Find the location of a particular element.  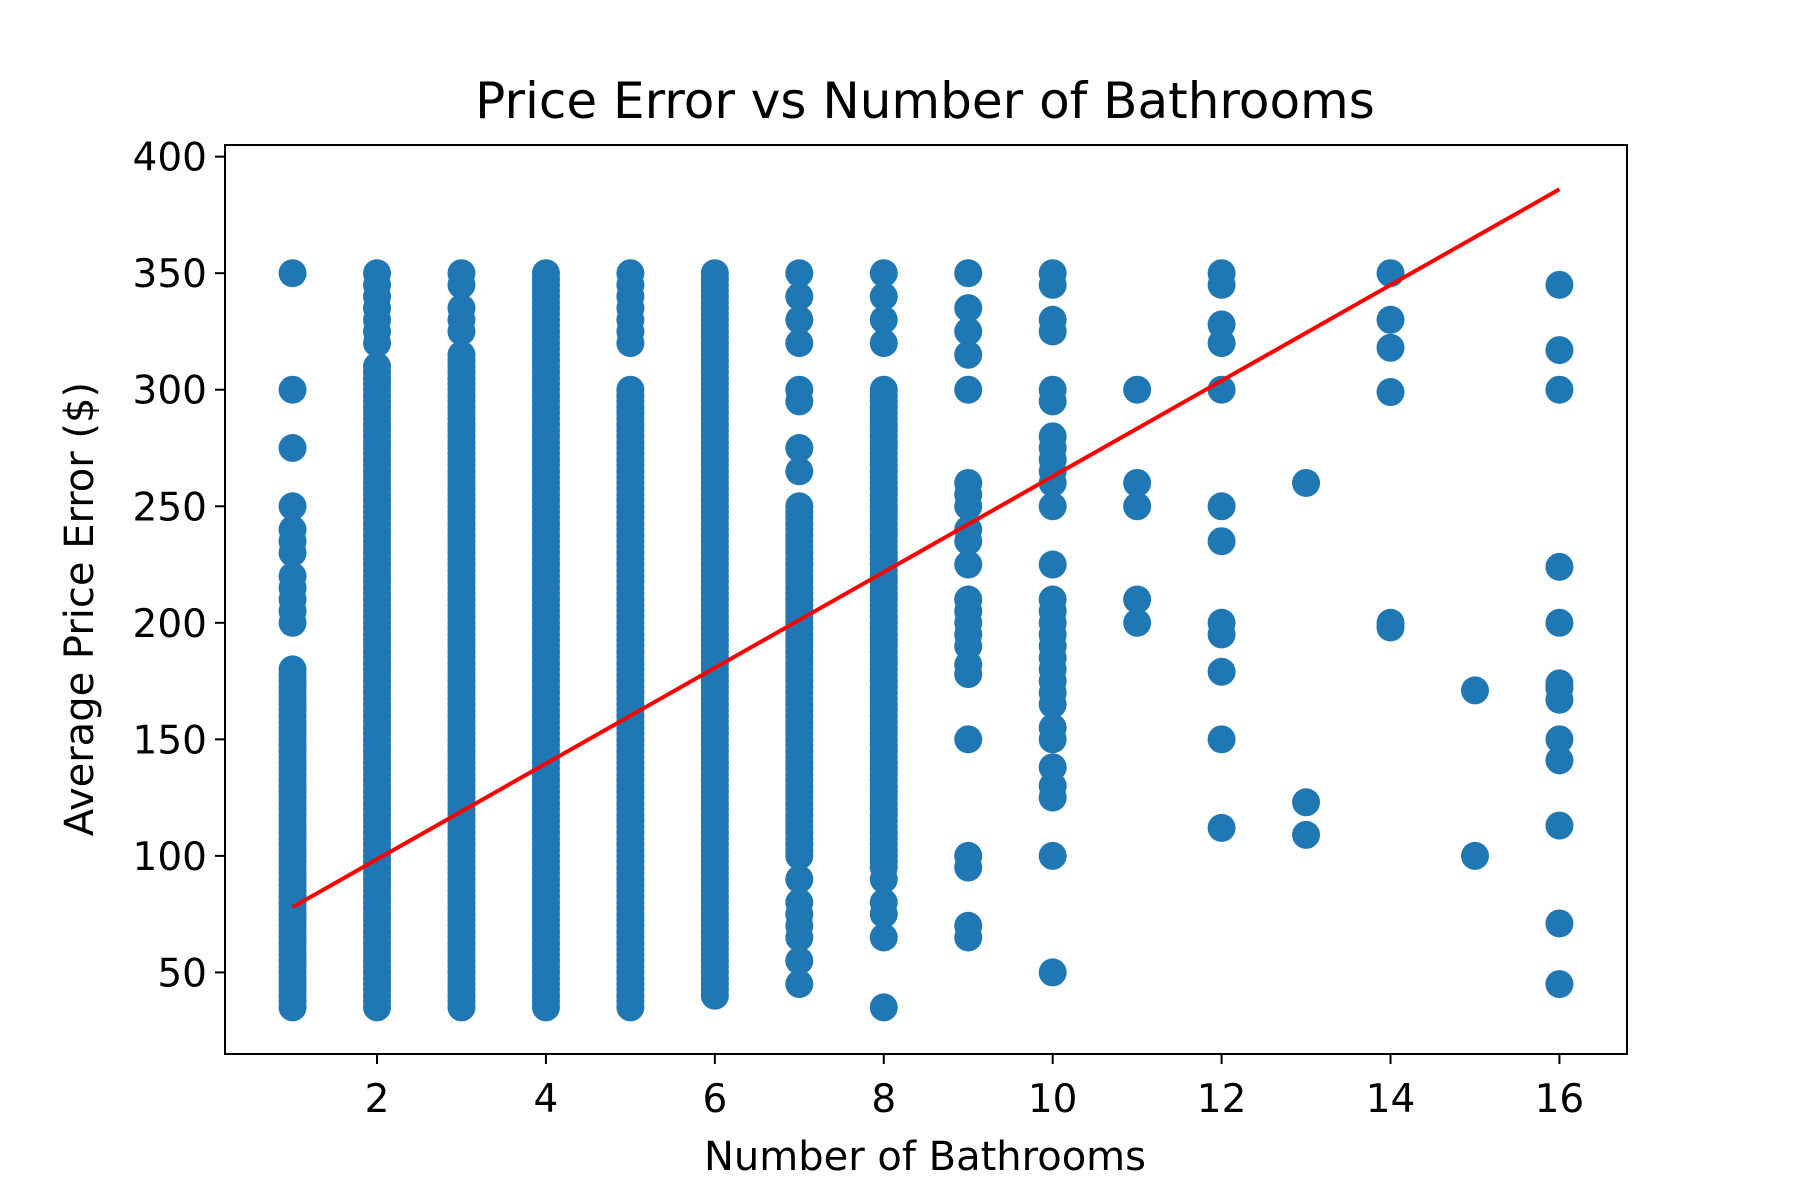

y-axis-ticks: 50 100 150 200 250 300 350 400 is located at coordinates (179, 566).